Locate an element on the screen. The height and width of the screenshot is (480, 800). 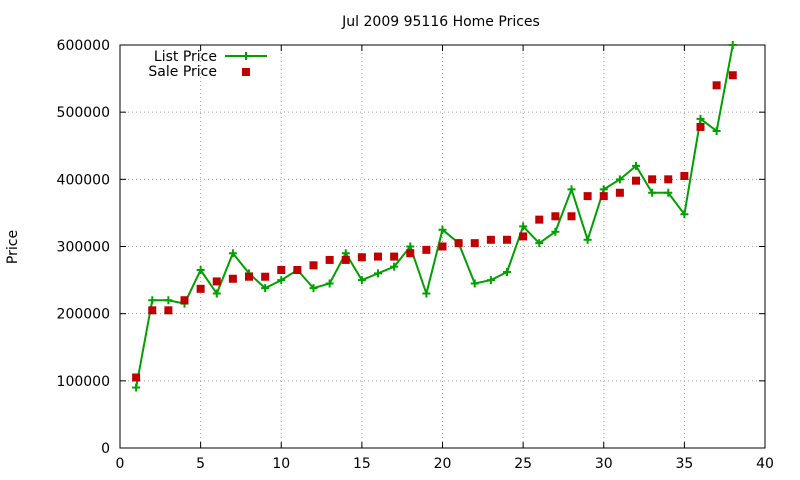
y-tick-label: 600000 is located at coordinates (83, 46).